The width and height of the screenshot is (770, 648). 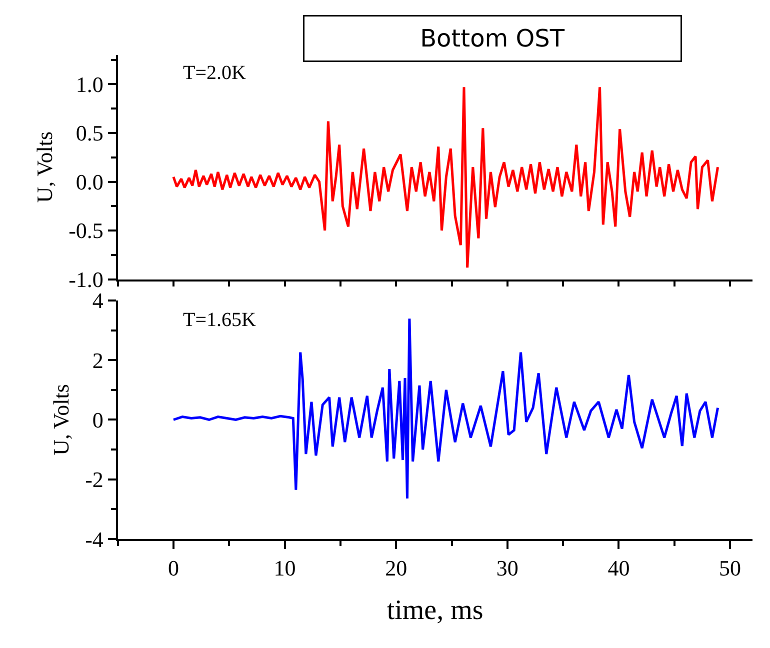 I want to click on y-tick-label: 2, so click(x=98, y=360).